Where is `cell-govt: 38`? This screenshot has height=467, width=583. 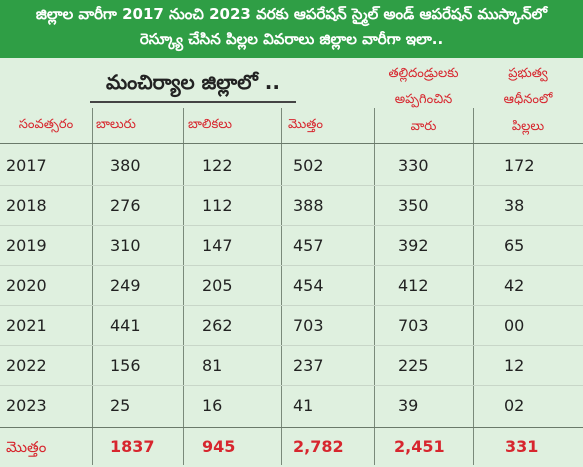
cell-govt: 38 is located at coordinates (514, 205).